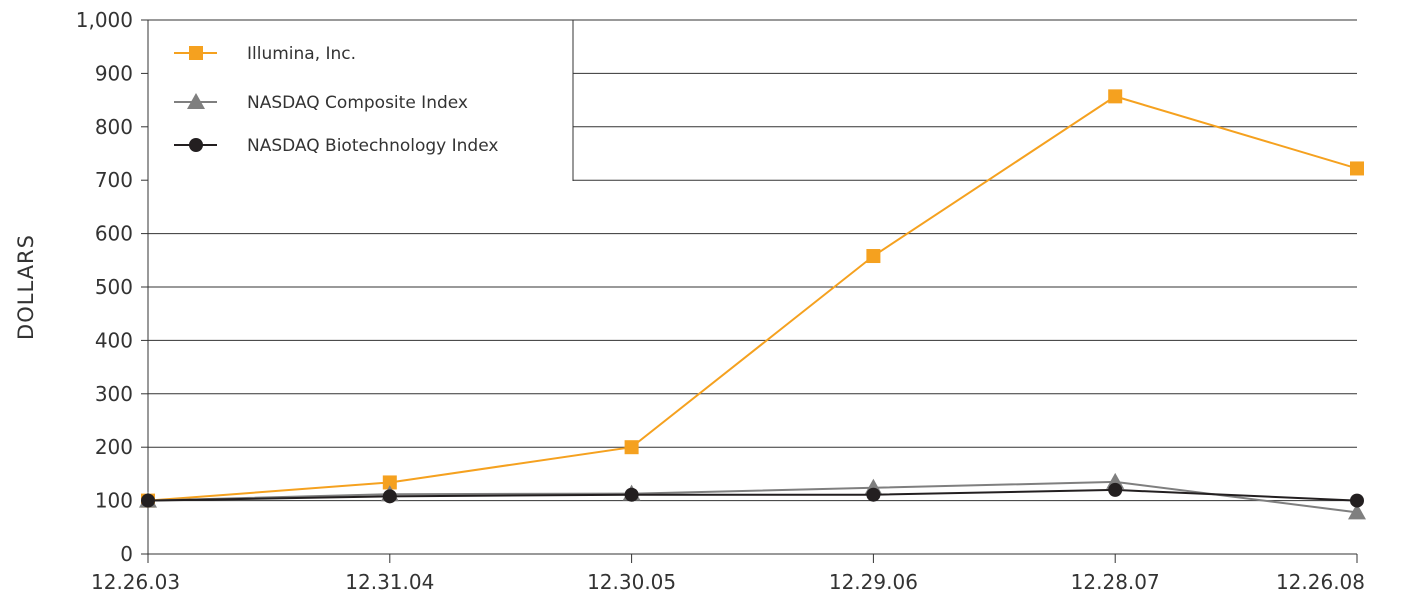 The width and height of the screenshot is (1411, 610). Describe the element at coordinates (1320, 582) in the screenshot. I see `x-tick-label: 12.26.08` at that location.